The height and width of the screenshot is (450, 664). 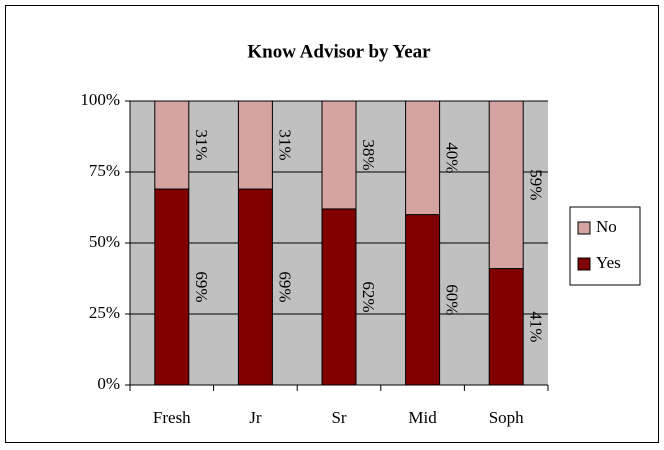 I want to click on data-label: 40%, so click(x=452, y=157).